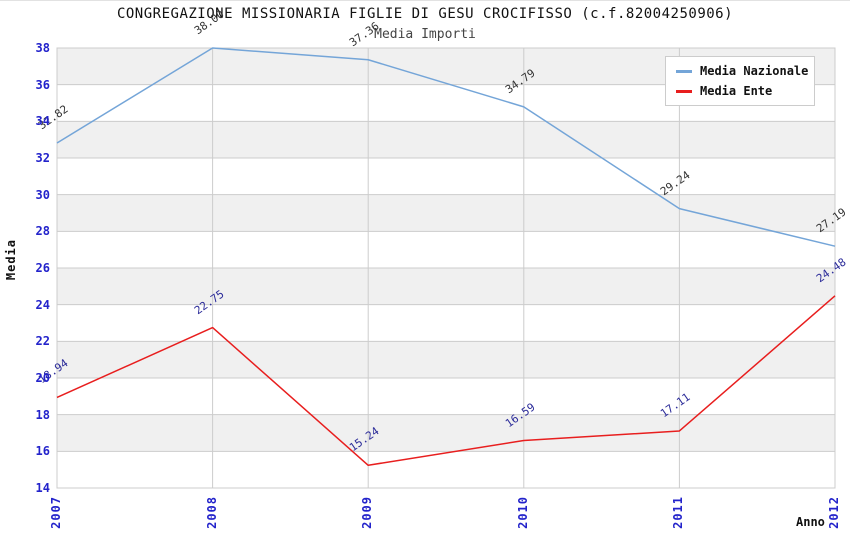 The height and width of the screenshot is (551, 850). Describe the element at coordinates (42, 378) in the screenshot. I see `y-axis-tick-label: 20` at that location.